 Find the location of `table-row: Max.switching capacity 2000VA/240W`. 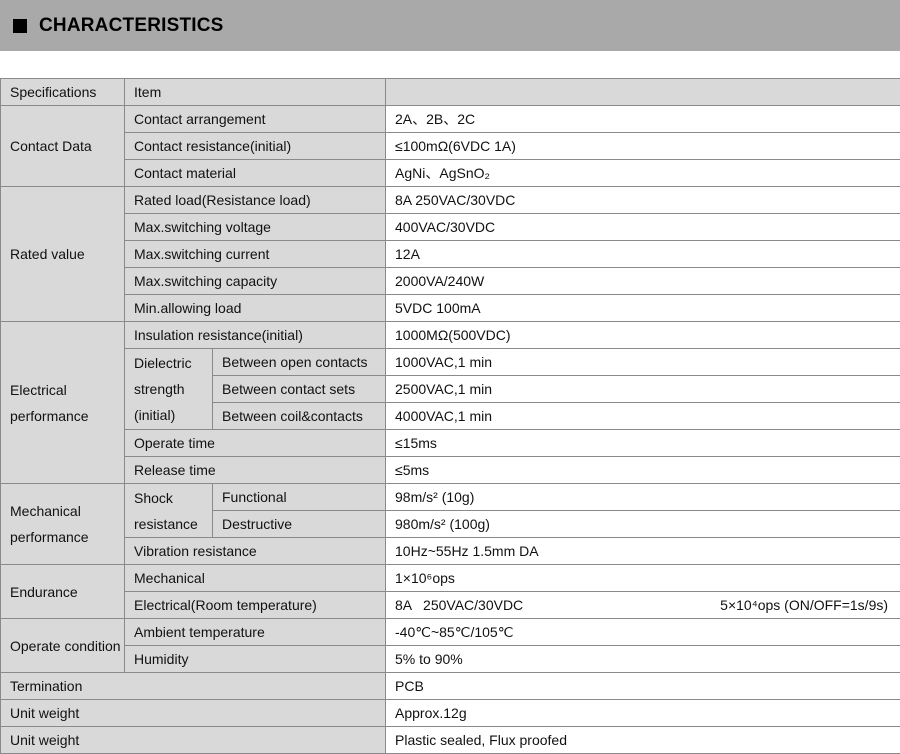

table-row: Max.switching capacity 2000VA/240W is located at coordinates (450, 281).